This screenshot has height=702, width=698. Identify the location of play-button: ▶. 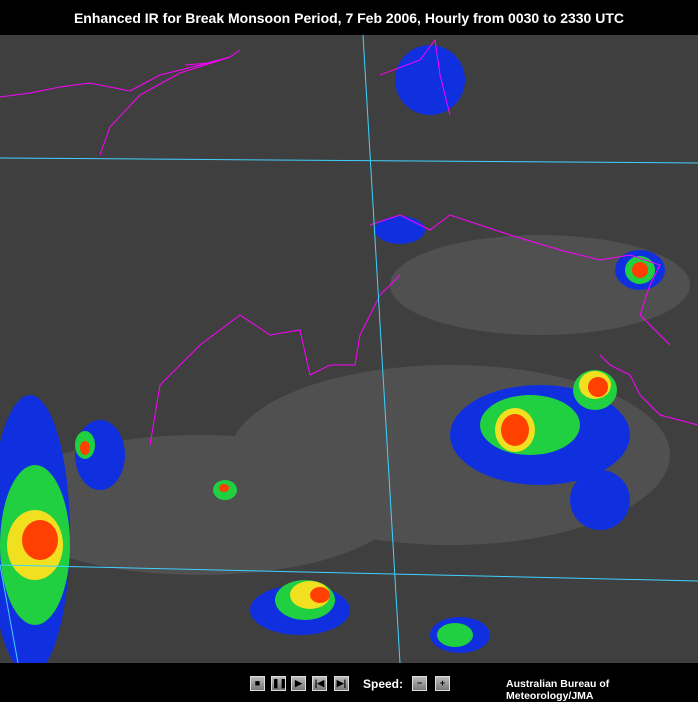
(298, 683).